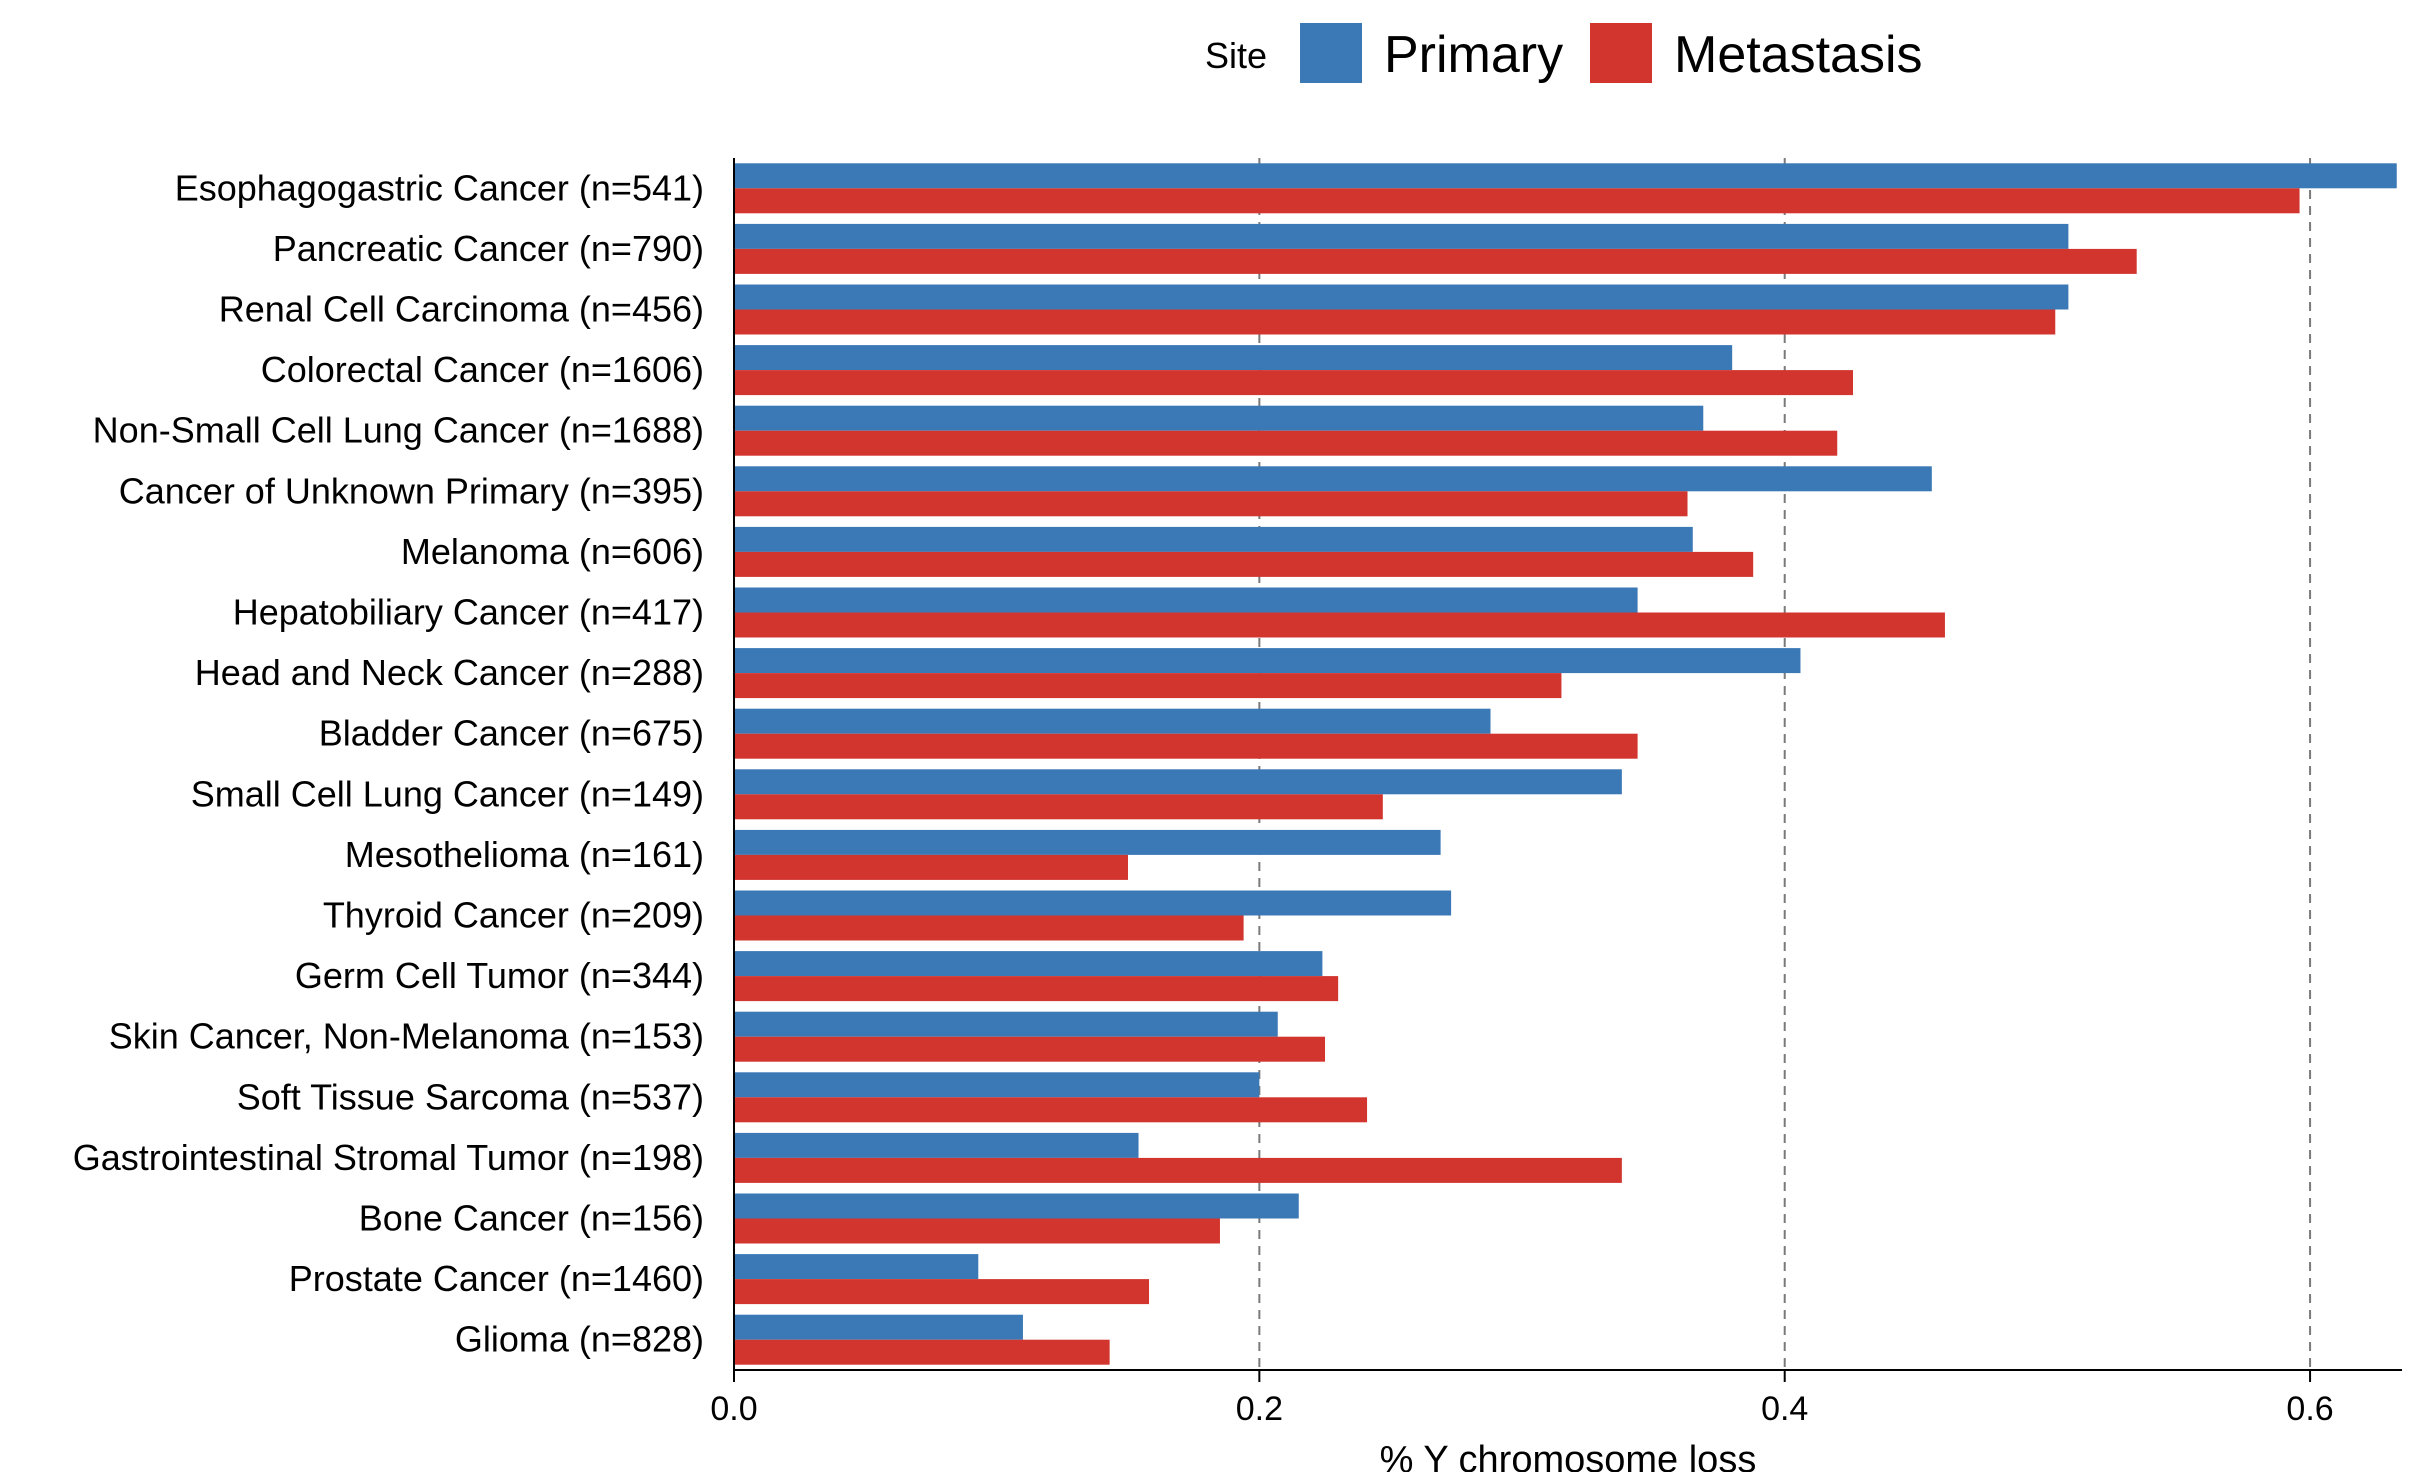 Image resolution: width=2414 pixels, height=1472 pixels. I want to click on legend-title: Site, so click(1236, 55).